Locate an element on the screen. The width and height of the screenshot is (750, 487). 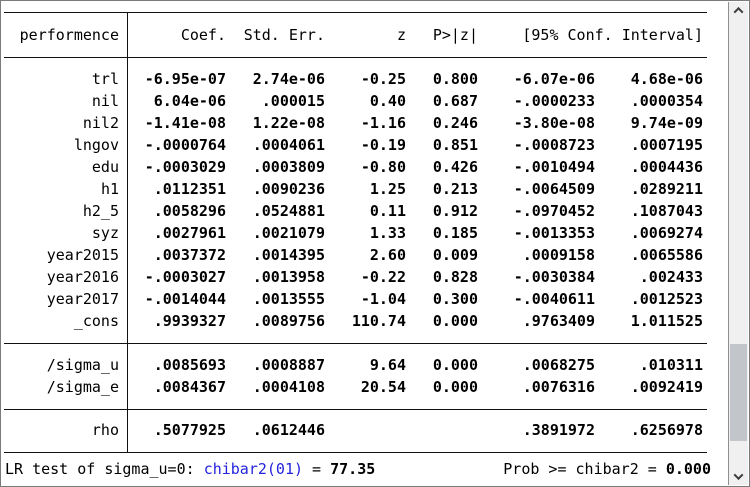
chevron-up-icon is located at coordinates (738, 11).